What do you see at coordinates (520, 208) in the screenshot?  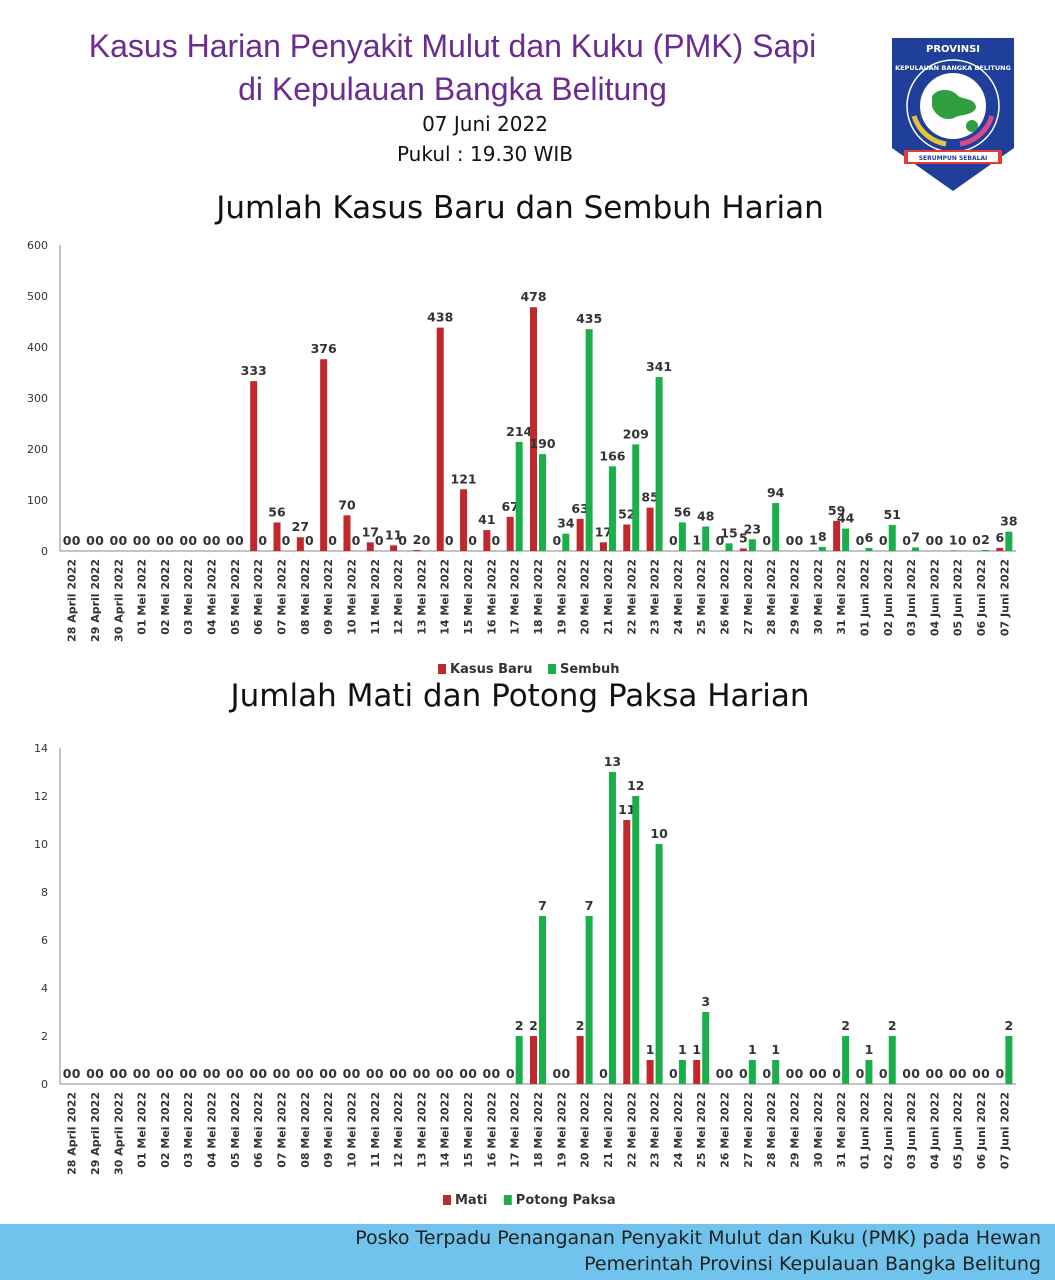 I see `chart1-title: Jumlah Kasus Baru dan Sembuh Harian` at bounding box center [520, 208].